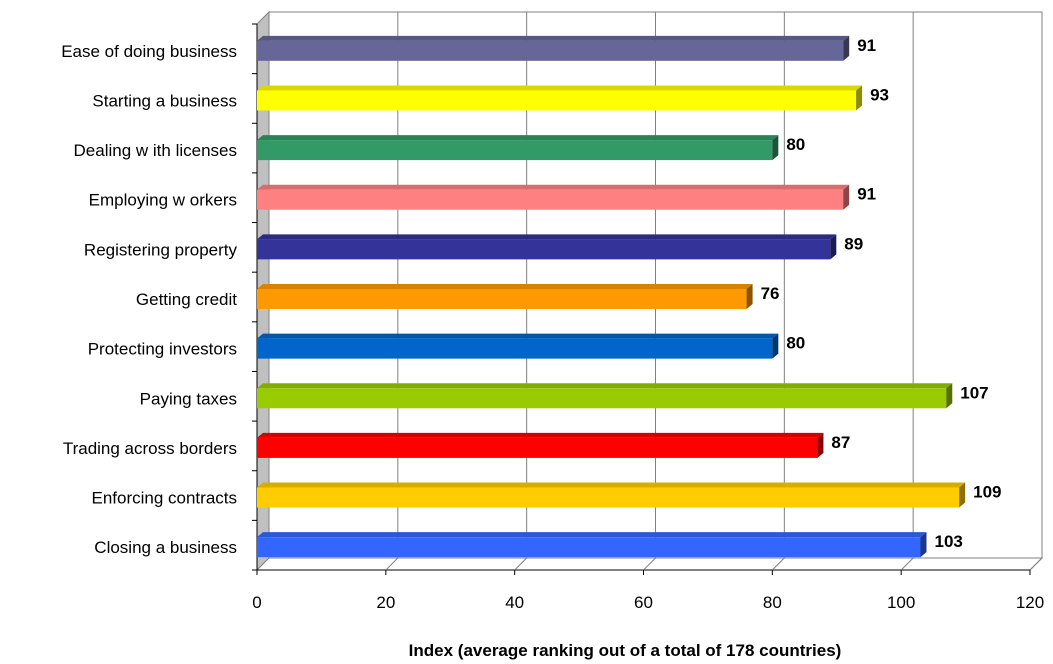  Describe the element at coordinates (772, 602) in the screenshot. I see `x-tick-label: 80` at that location.